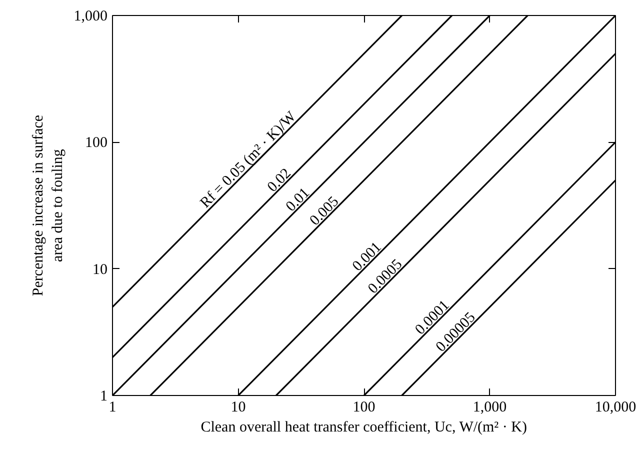 The height and width of the screenshot is (455, 642). I want to click on x-axis-title: Clean overall heat transfer coefficient, Uc, W/(m² · K), so click(364, 428).